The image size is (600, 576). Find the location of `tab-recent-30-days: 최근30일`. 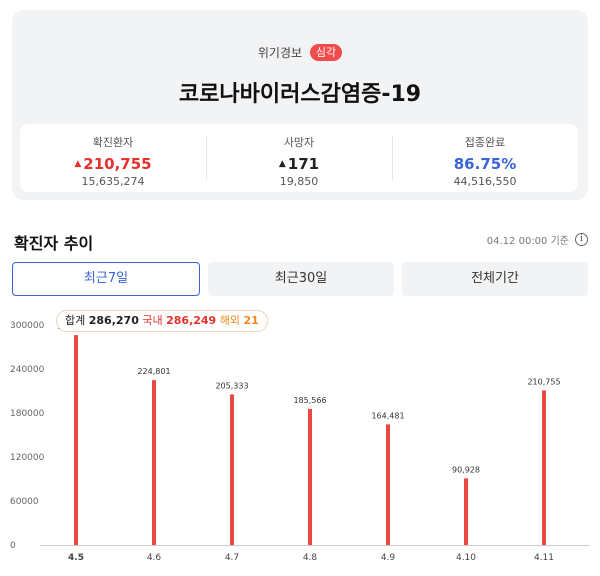

tab-recent-30-days: 최근30일 is located at coordinates (301, 279).